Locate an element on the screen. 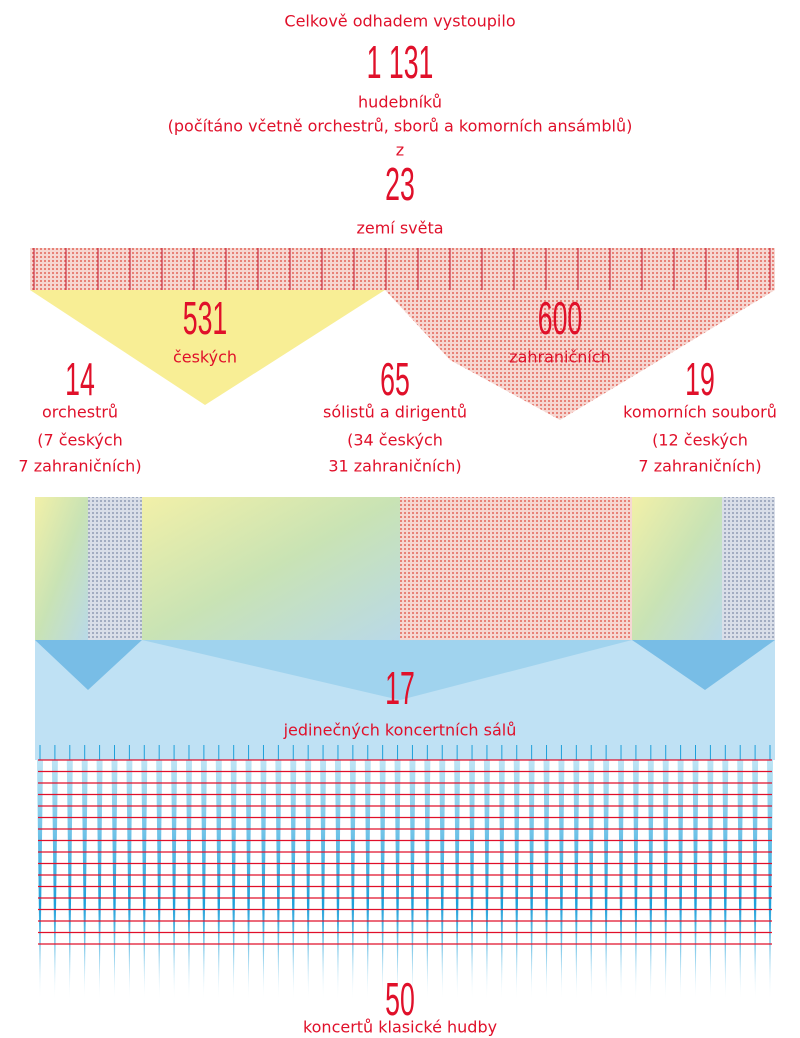 The height and width of the screenshot is (1038, 800). group-detail: (34 českých is located at coordinates (395, 440).